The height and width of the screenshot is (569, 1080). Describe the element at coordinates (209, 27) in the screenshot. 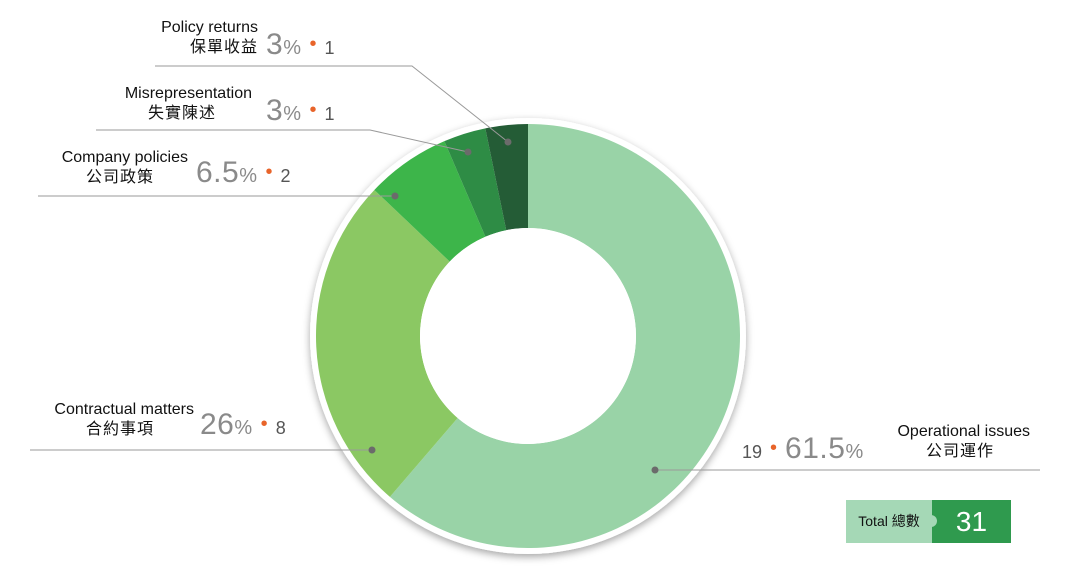

I see `slice-label-en: Policy returns` at that location.